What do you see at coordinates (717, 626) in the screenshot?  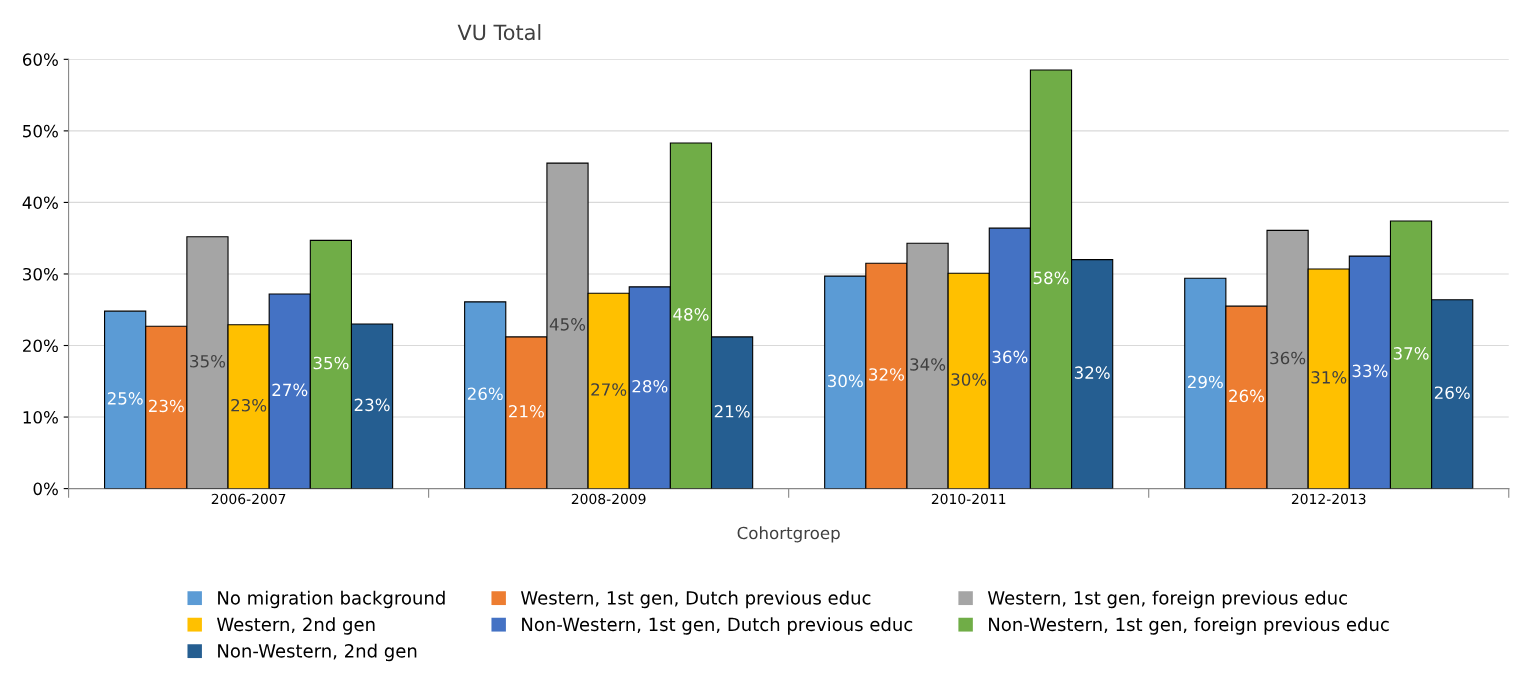 I see `legend-label: Non-Western, 1st gen, Dutch previous educ` at bounding box center [717, 626].